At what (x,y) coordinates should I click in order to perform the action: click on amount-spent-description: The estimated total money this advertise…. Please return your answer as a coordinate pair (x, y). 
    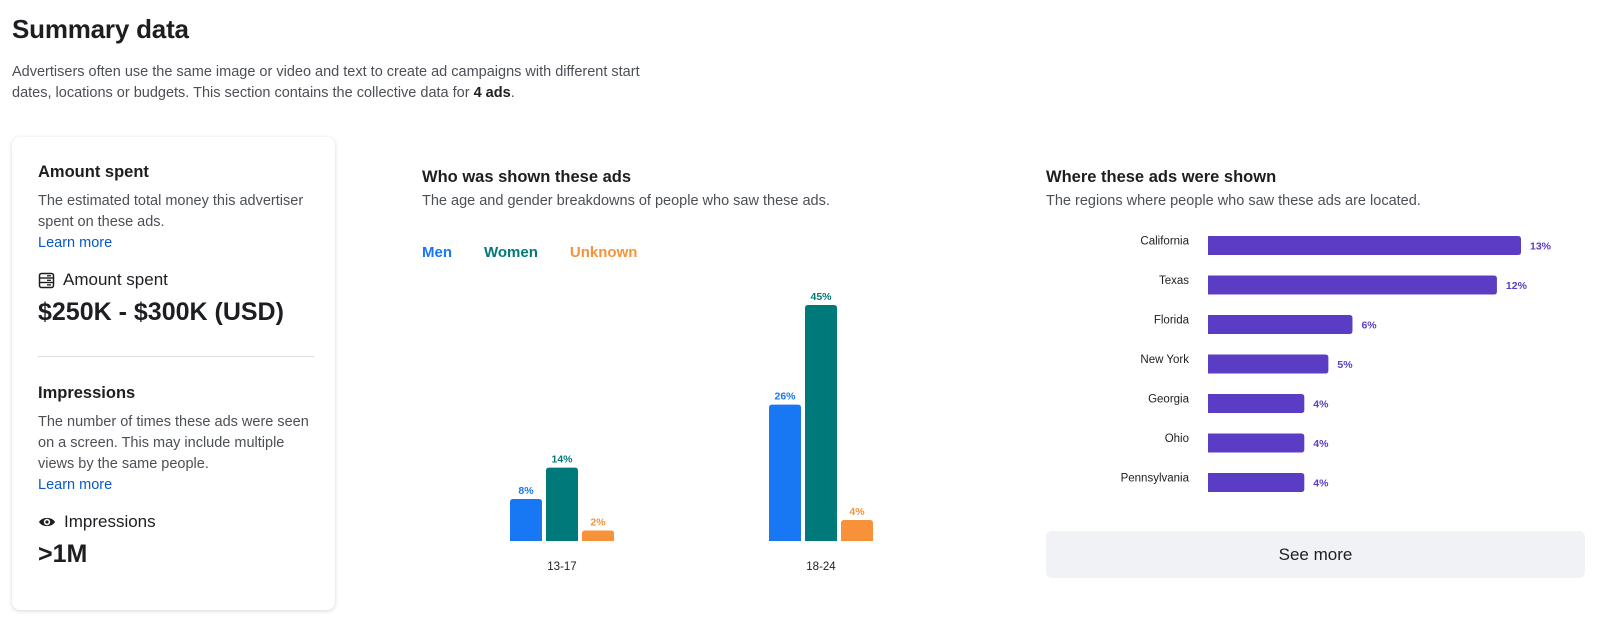
    Looking at the image, I should click on (171, 211).